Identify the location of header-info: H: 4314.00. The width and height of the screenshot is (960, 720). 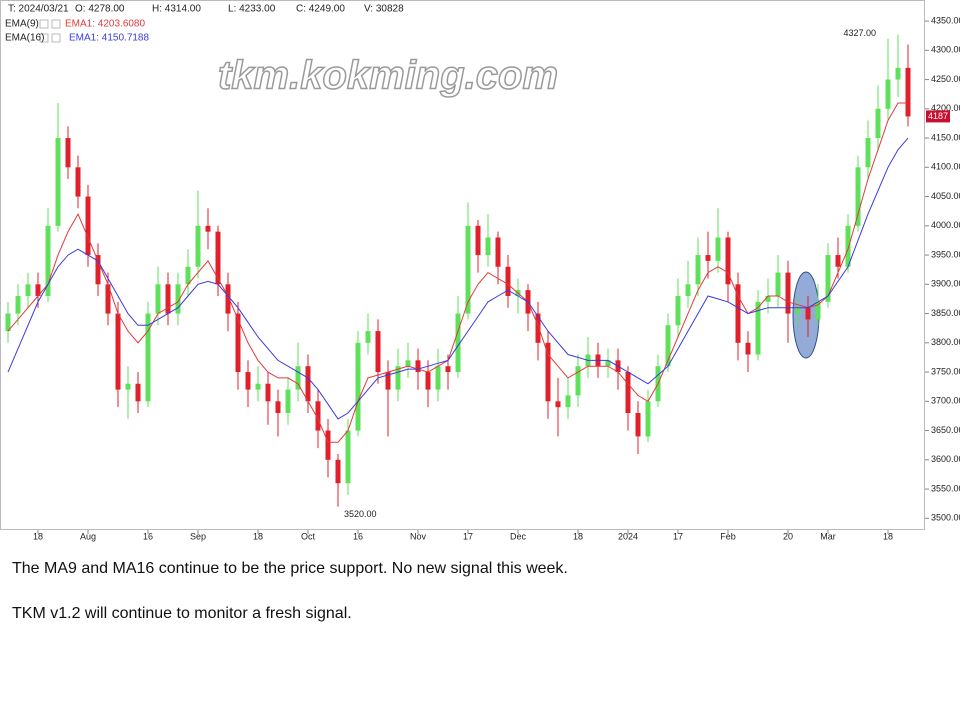
(176, 9).